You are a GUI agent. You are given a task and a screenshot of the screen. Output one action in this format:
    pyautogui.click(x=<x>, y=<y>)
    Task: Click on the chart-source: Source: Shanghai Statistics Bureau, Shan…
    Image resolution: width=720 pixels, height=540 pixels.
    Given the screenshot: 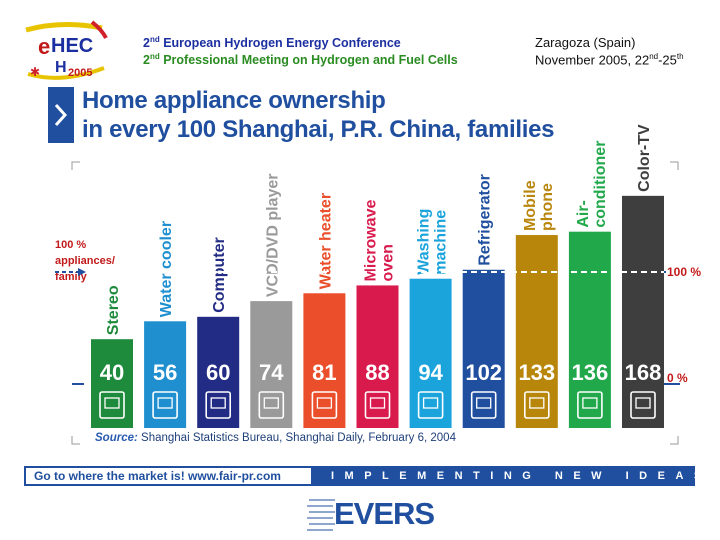 What is the action you would take?
    pyautogui.click(x=275, y=438)
    